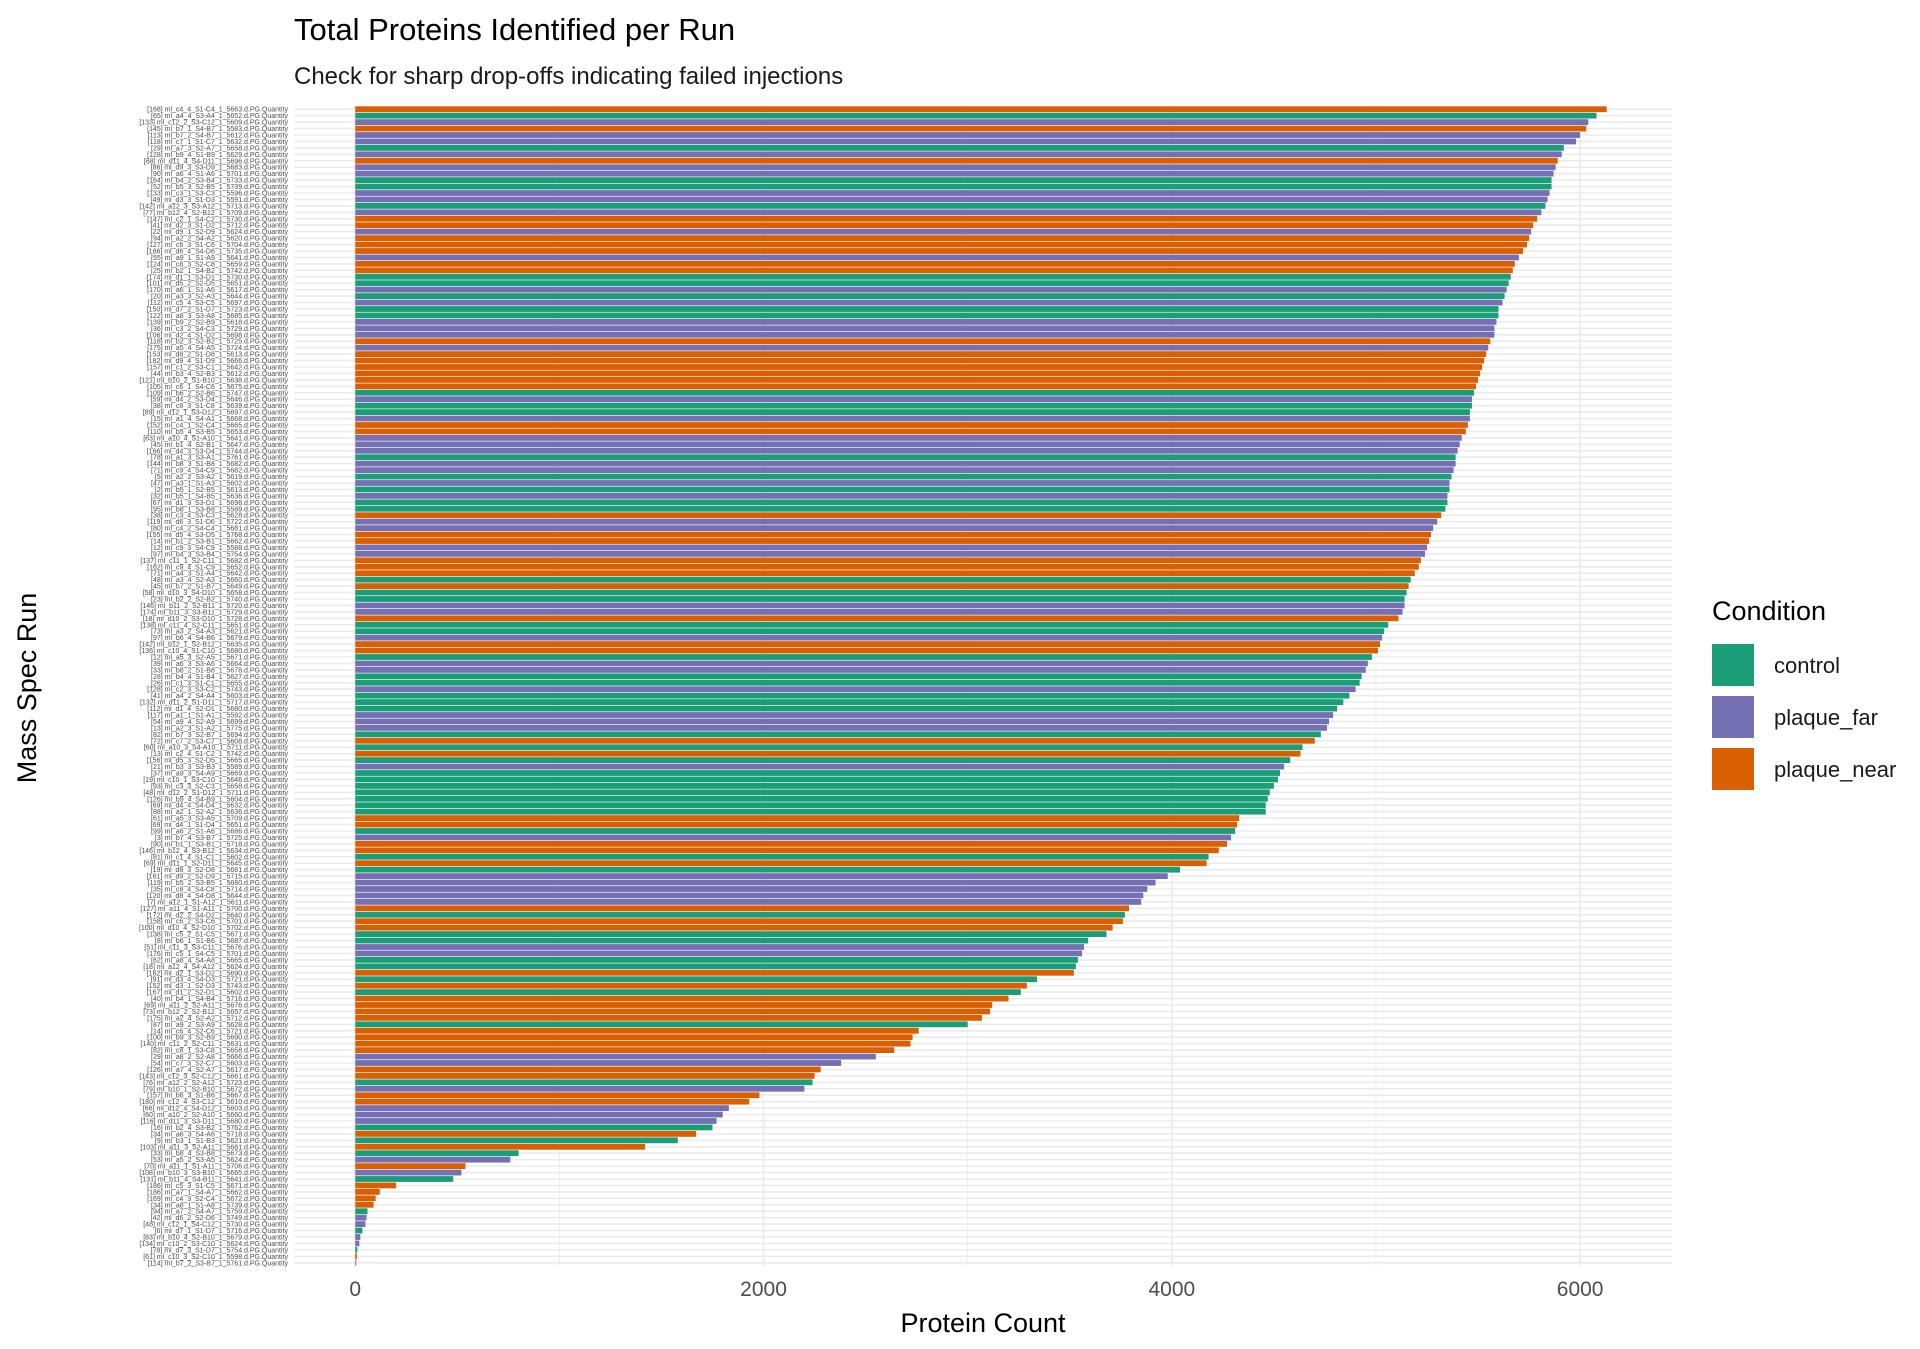 Image resolution: width=1920 pixels, height=1349 pixels. I want to click on x-tick-label: 2000, so click(763, 1289).